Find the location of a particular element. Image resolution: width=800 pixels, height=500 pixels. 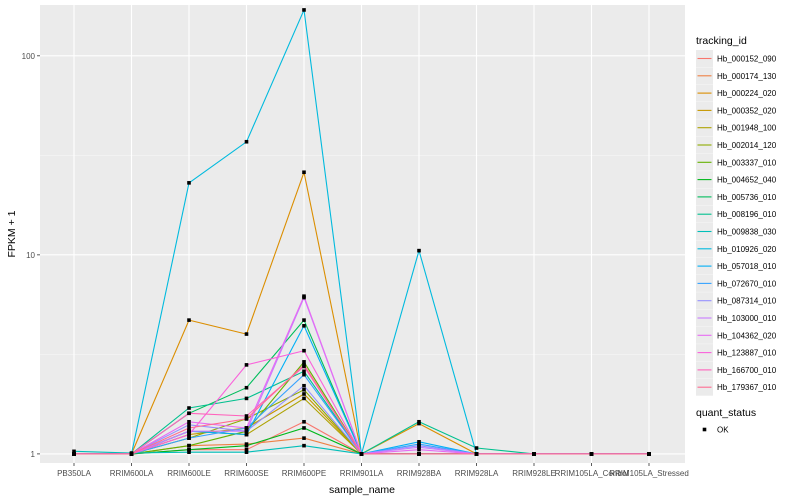

y-tick-label: 10 is located at coordinates (30, 255).